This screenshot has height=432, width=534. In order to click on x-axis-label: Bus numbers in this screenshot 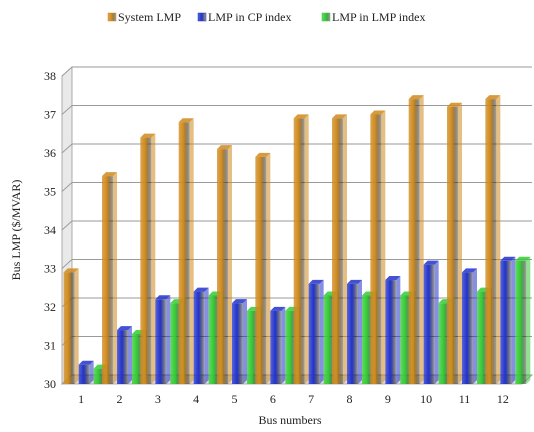, I will do `click(290, 420)`.